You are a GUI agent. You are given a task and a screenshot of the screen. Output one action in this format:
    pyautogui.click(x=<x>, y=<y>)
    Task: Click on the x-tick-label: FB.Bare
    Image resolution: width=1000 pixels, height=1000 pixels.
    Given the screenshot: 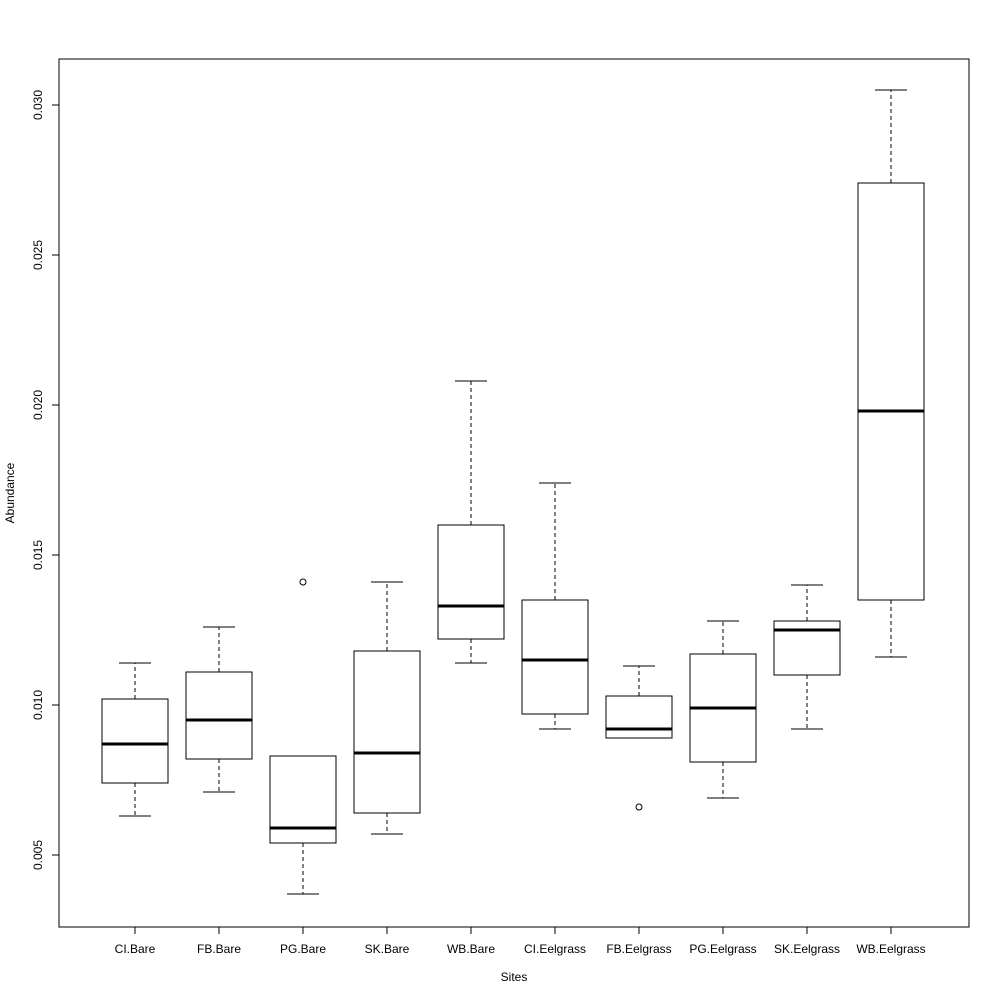 What is the action you would take?
    pyautogui.click(x=219, y=949)
    